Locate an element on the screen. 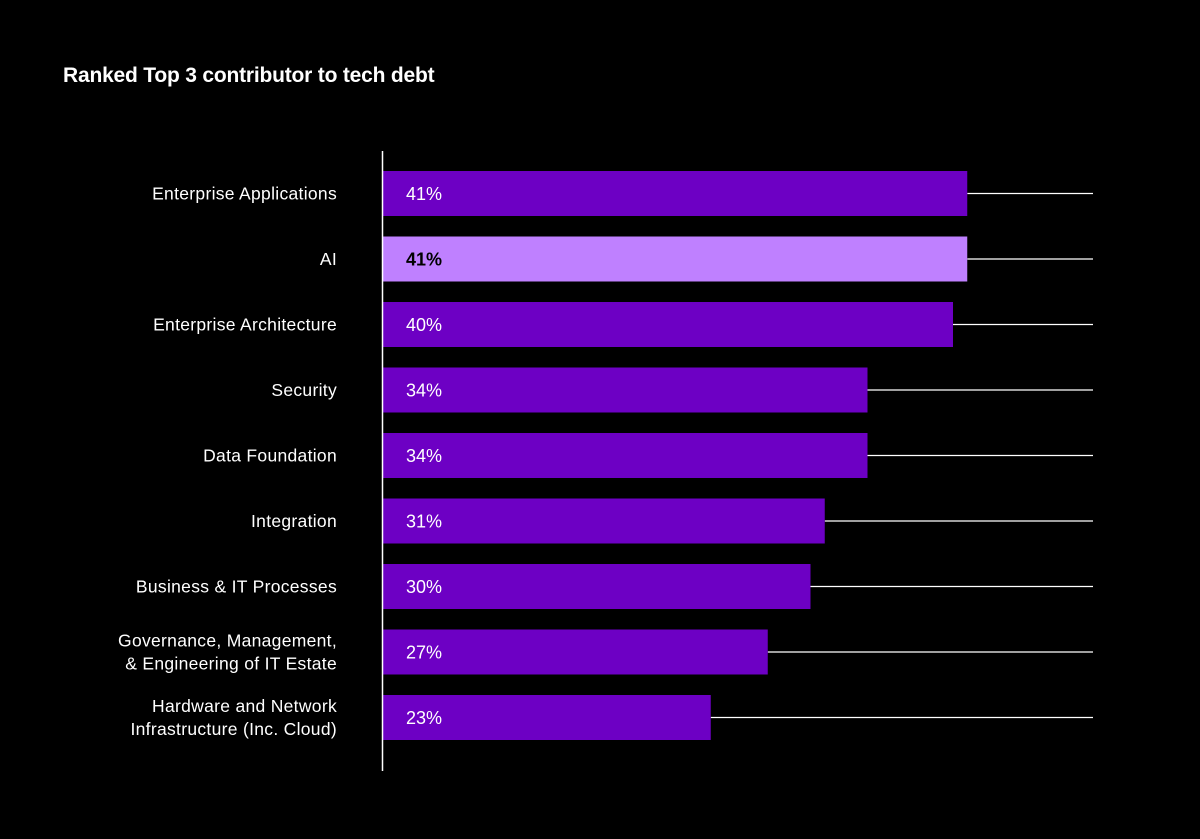  category-label: Integration is located at coordinates (294, 521).